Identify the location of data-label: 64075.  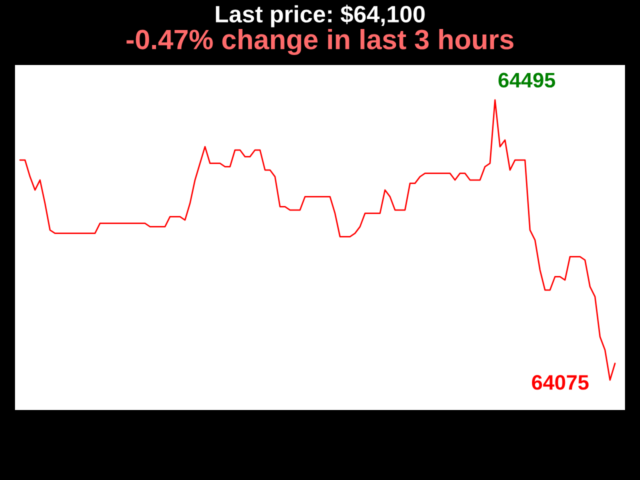
(560, 382).